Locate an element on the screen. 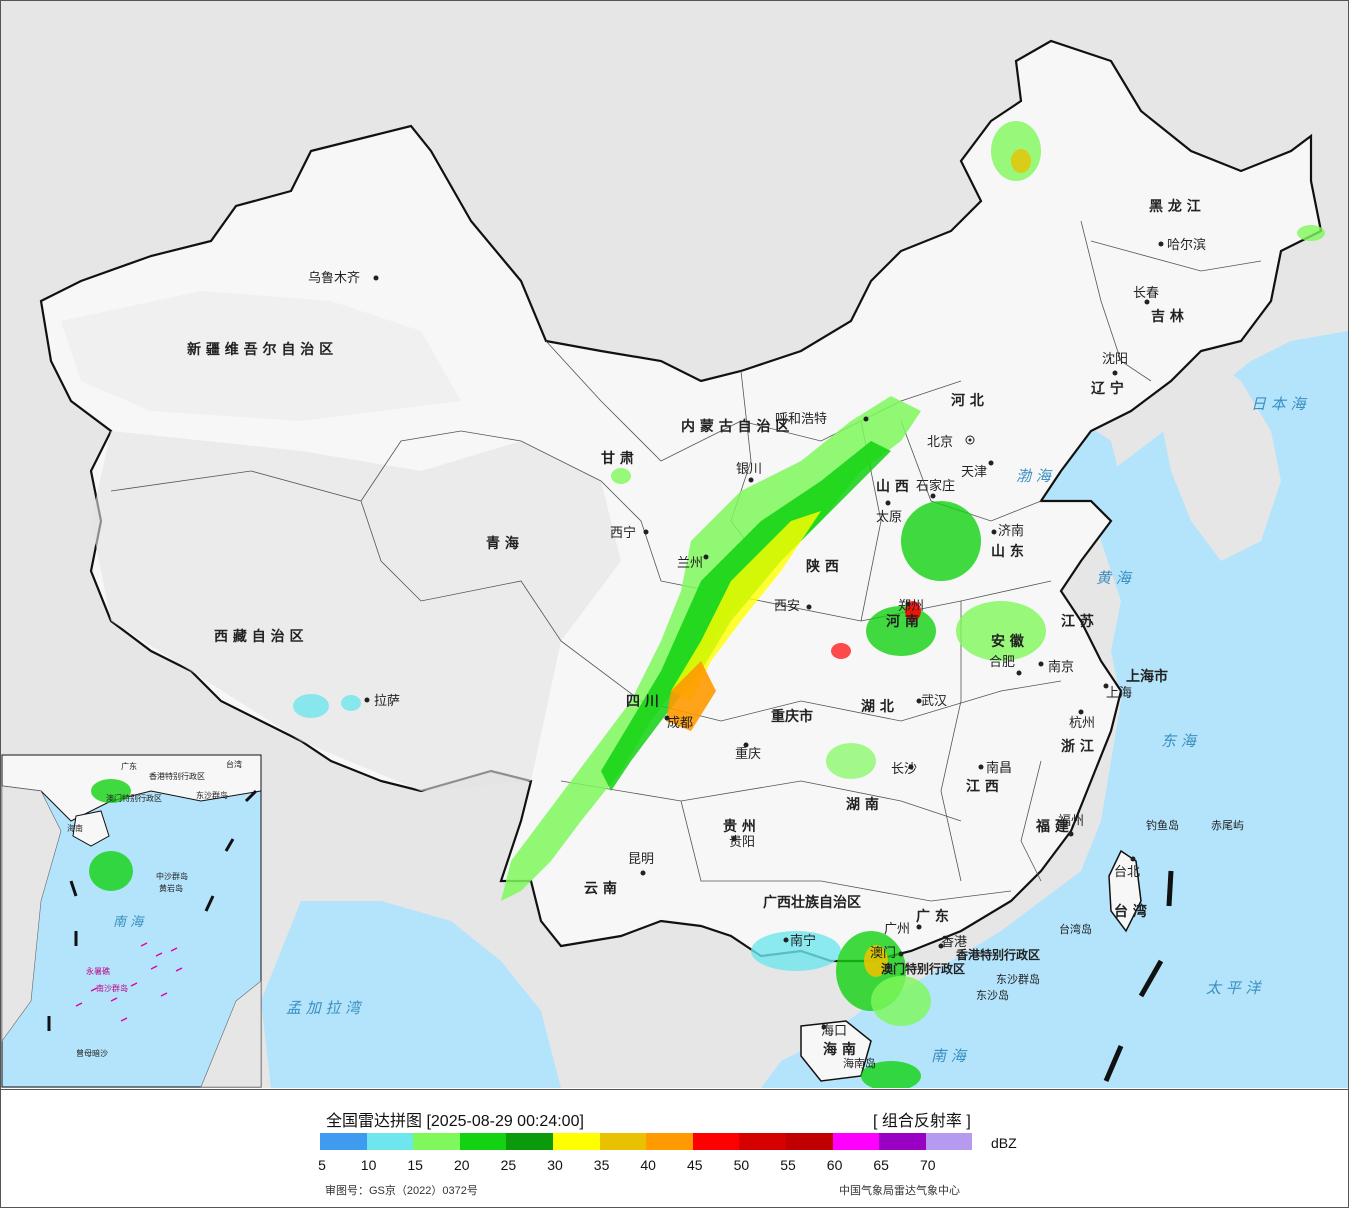  color-scale-tick: 70 is located at coordinates (928, 1165).